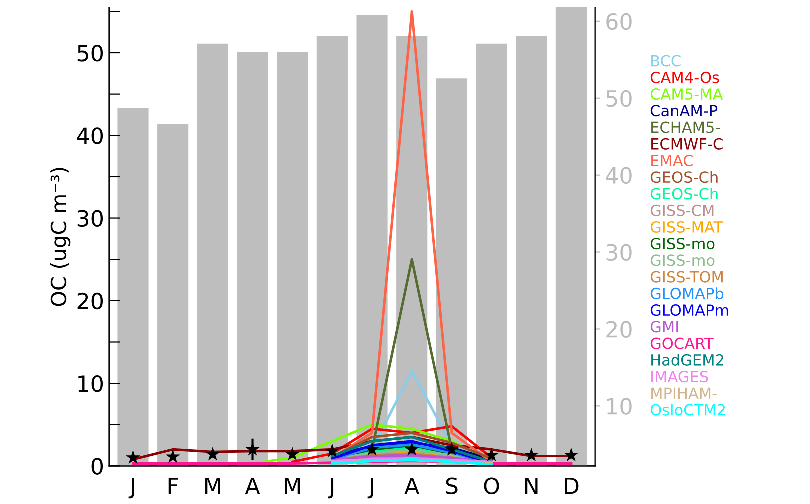  Describe the element at coordinates (91, 53) in the screenshot. I see `y-tick-label: 50` at that location.